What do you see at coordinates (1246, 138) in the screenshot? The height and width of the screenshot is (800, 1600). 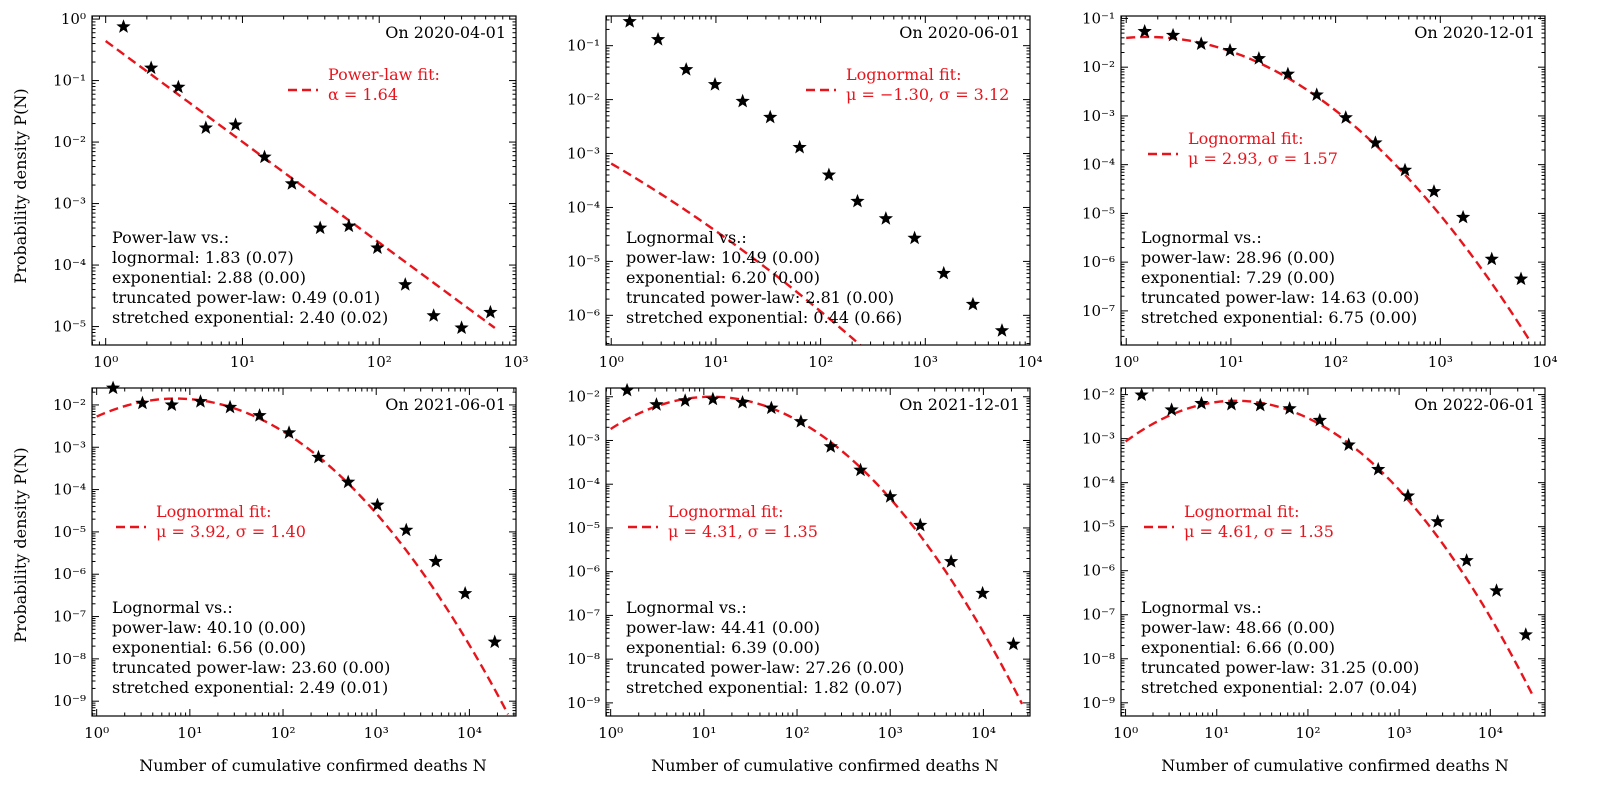 I see `fit-legend-text: Lognormal fit:` at bounding box center [1246, 138].